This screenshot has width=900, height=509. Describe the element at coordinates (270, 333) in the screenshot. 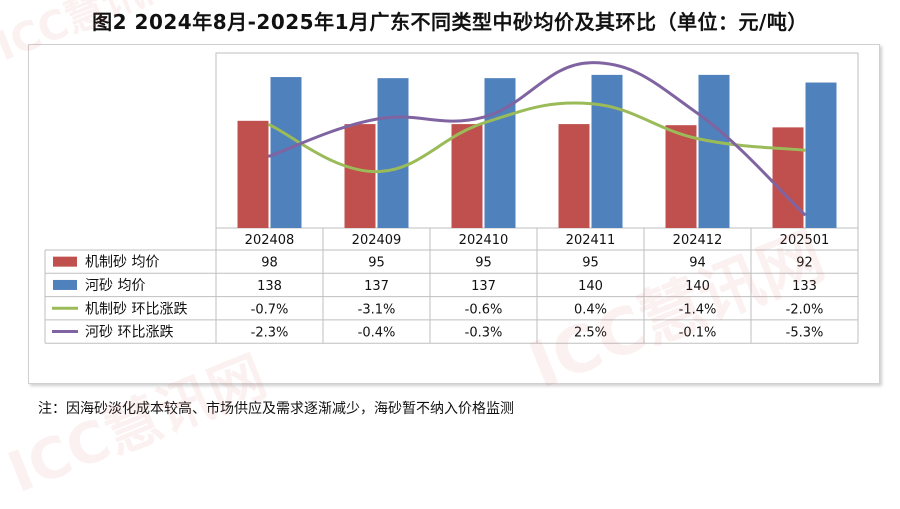

I see `data-label-3-202408: -2.3%` at that location.